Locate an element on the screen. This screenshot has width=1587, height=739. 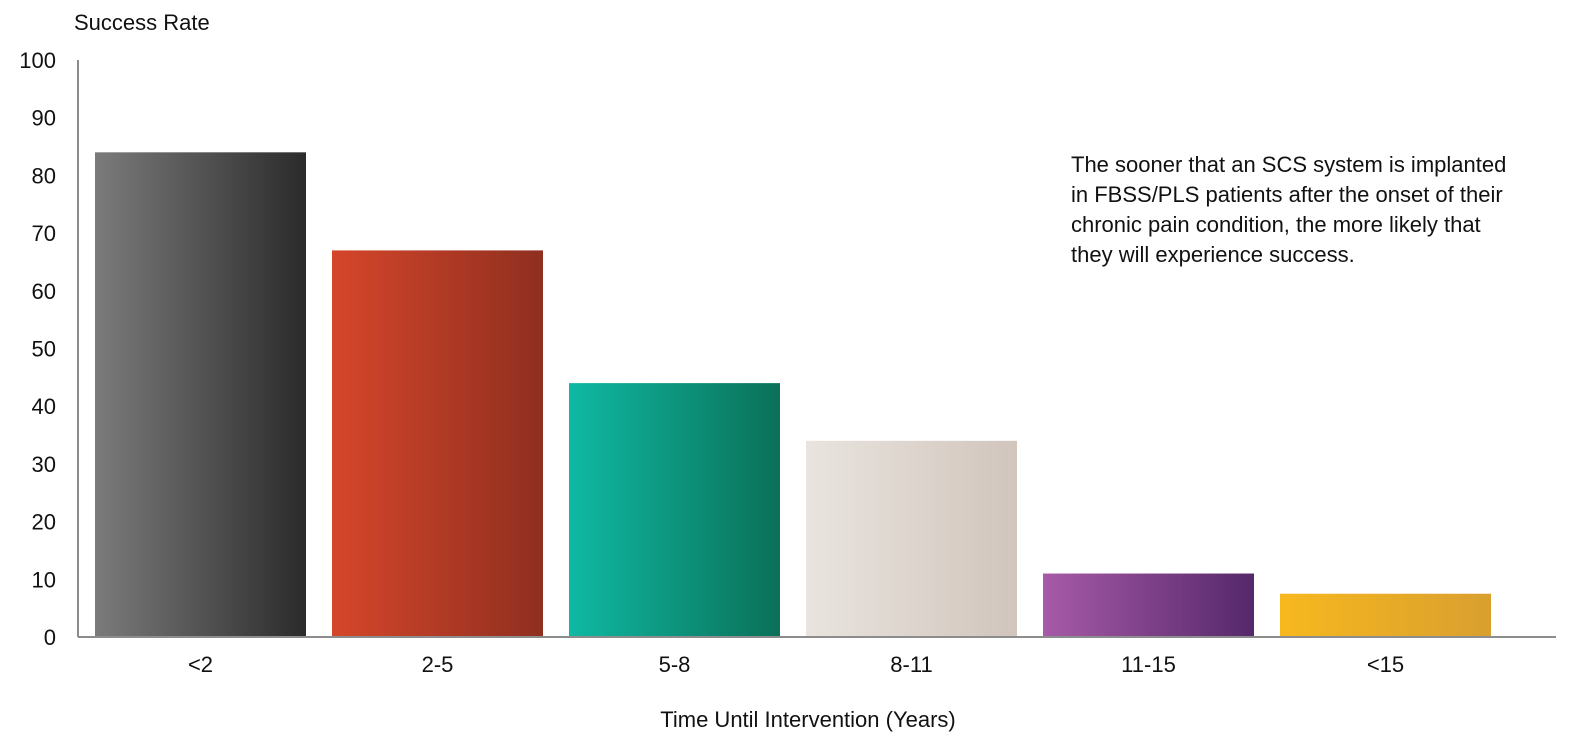
x-axis-ticks: <2 2-5 5-8 8-11 11-15 <15 is located at coordinates (796, 664).